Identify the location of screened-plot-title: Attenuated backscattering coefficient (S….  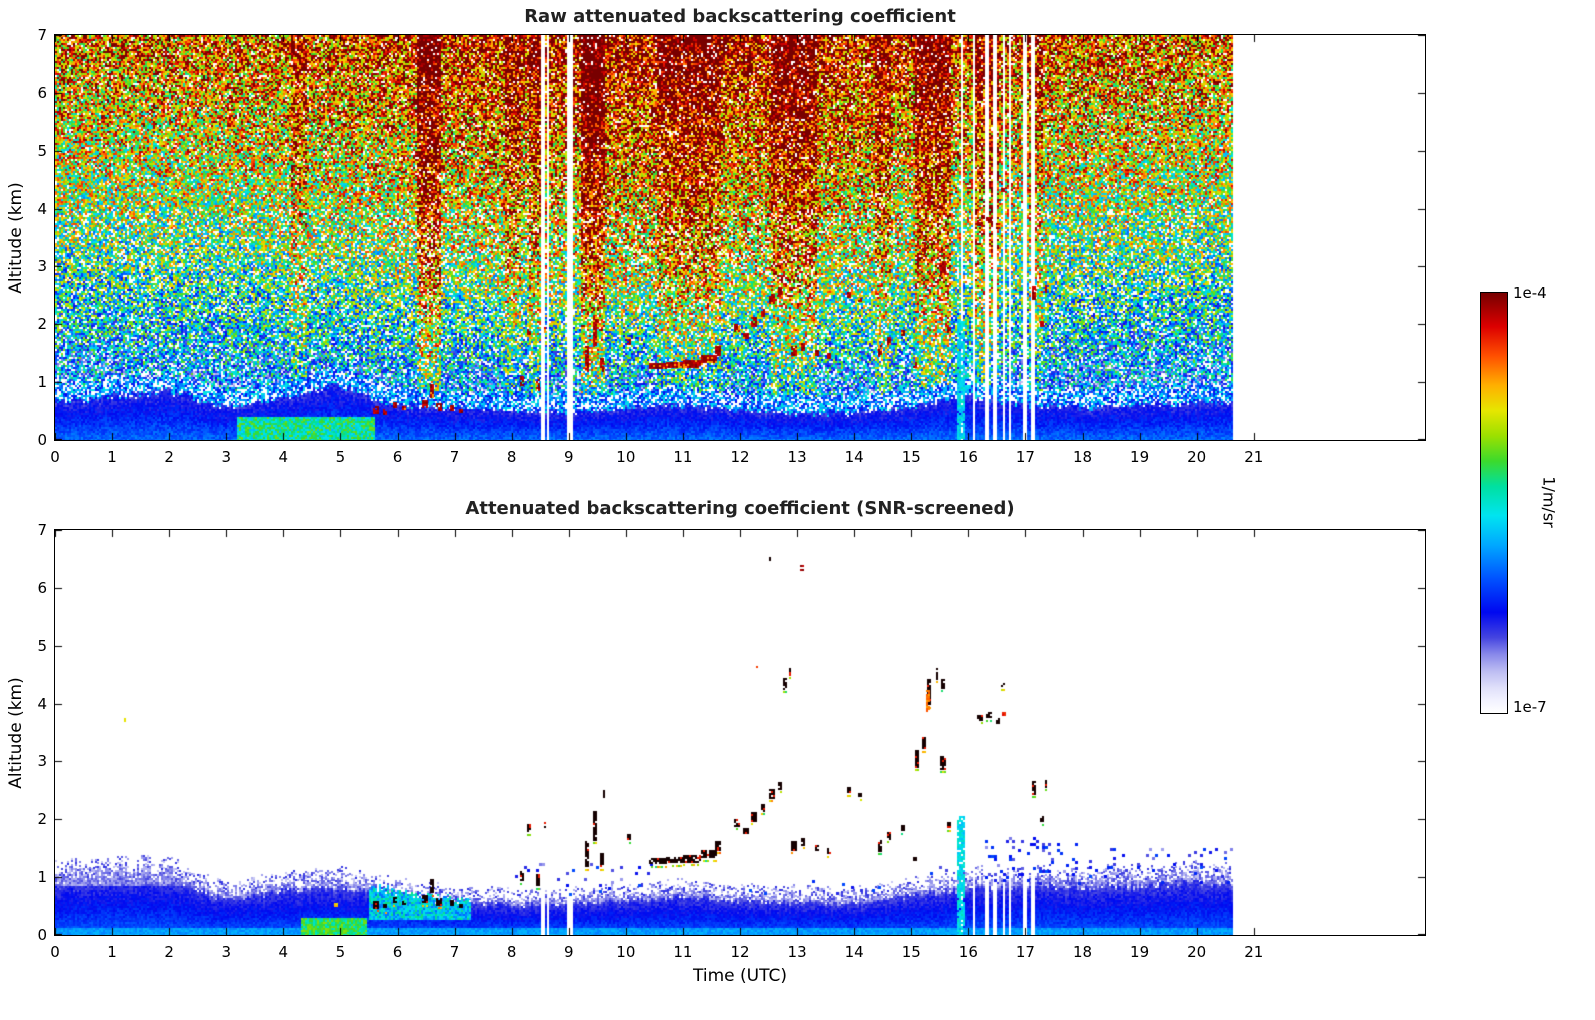
(740, 508).